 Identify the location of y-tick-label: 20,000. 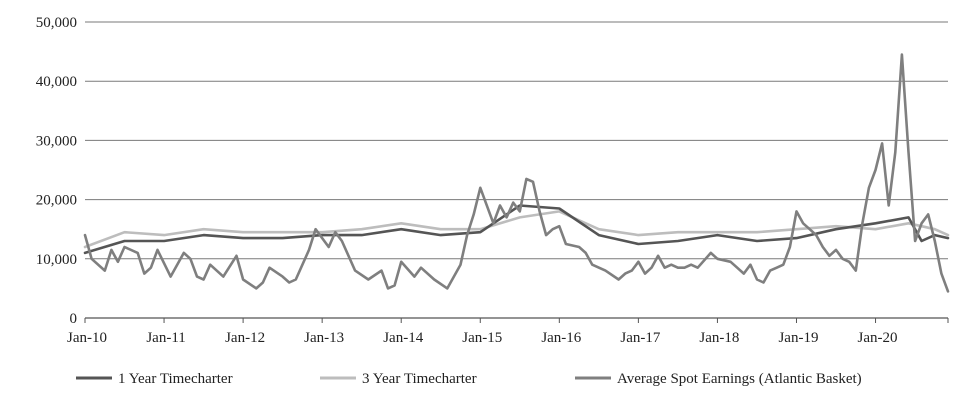
(56, 201).